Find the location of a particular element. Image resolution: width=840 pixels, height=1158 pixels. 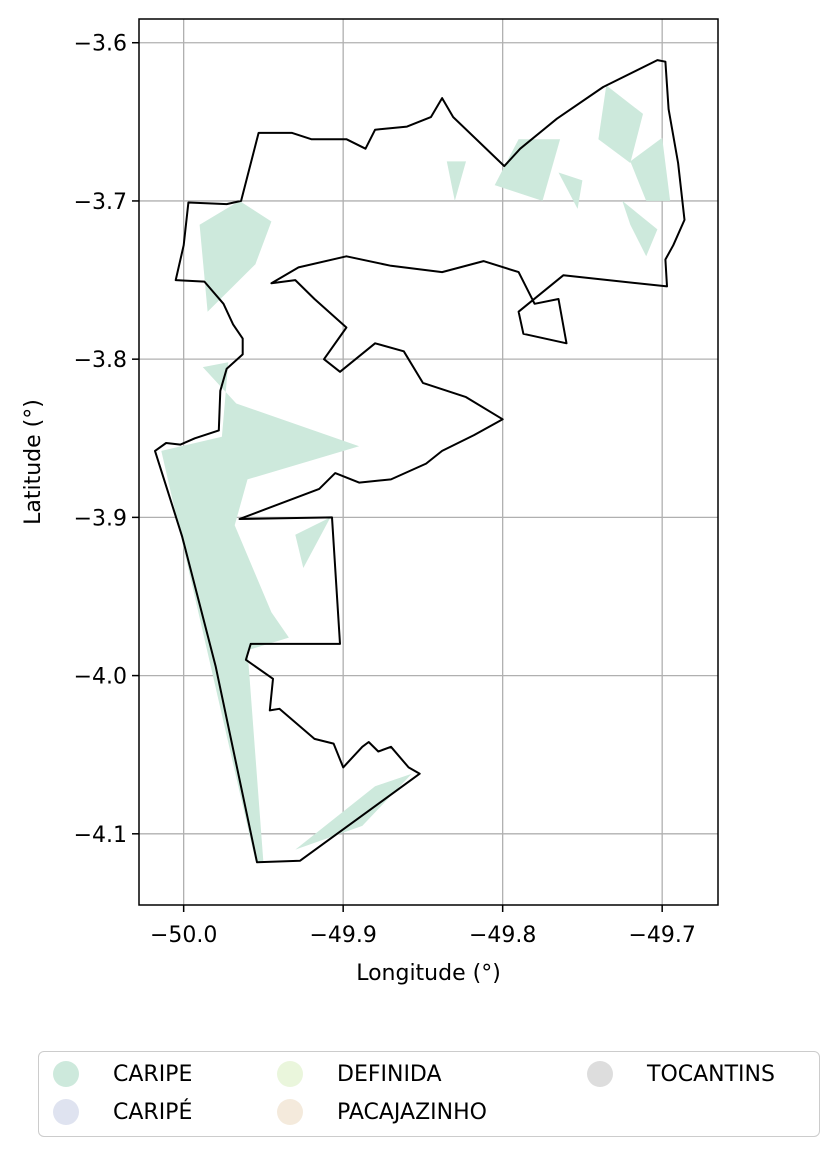

x-tick-label-2: −49.8 is located at coordinates (502, 935).